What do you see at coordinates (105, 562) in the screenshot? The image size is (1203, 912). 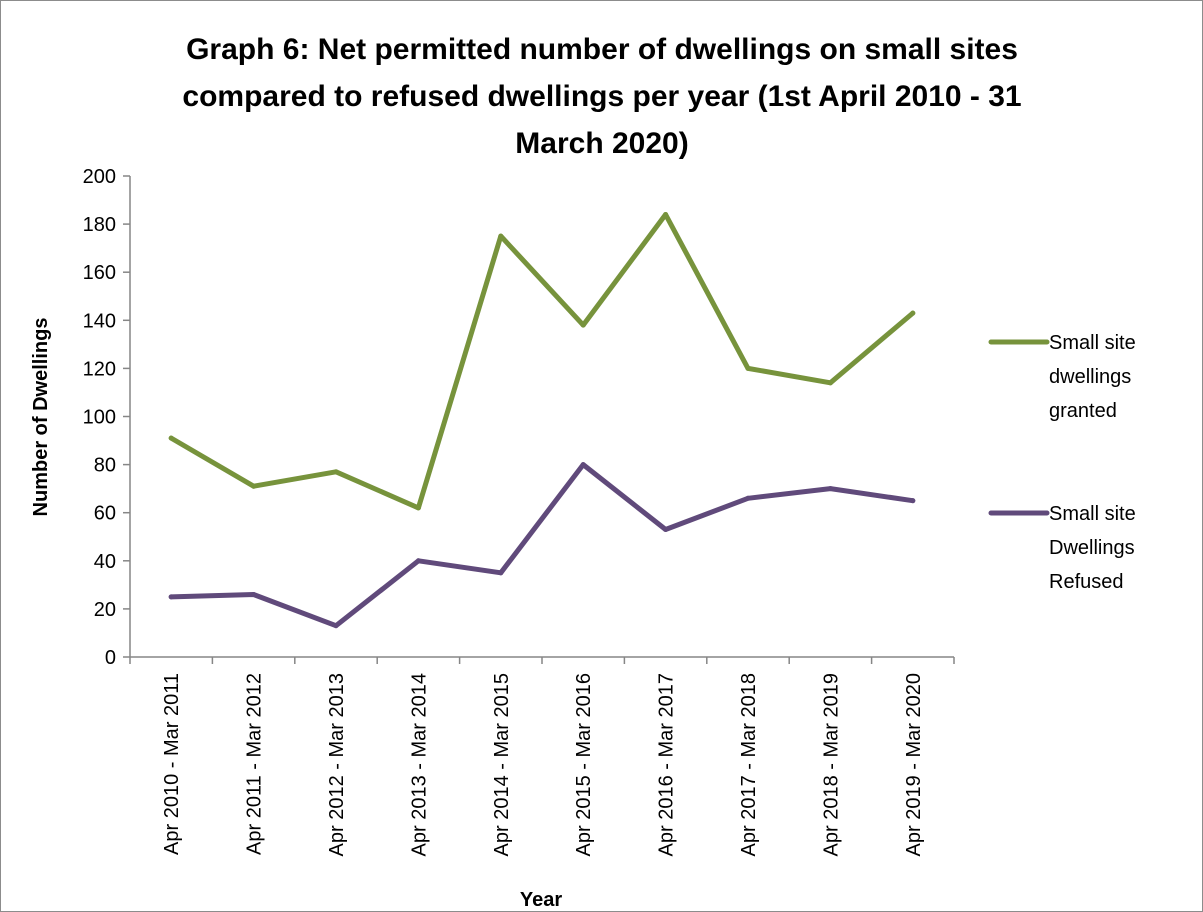 I see `y-tick-label: 40` at bounding box center [105, 562].